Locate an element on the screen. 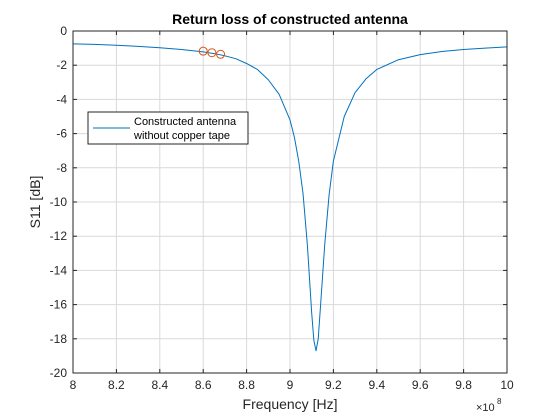 This screenshot has width=560, height=420. y-tick-label: -16 is located at coordinates (59, 305).